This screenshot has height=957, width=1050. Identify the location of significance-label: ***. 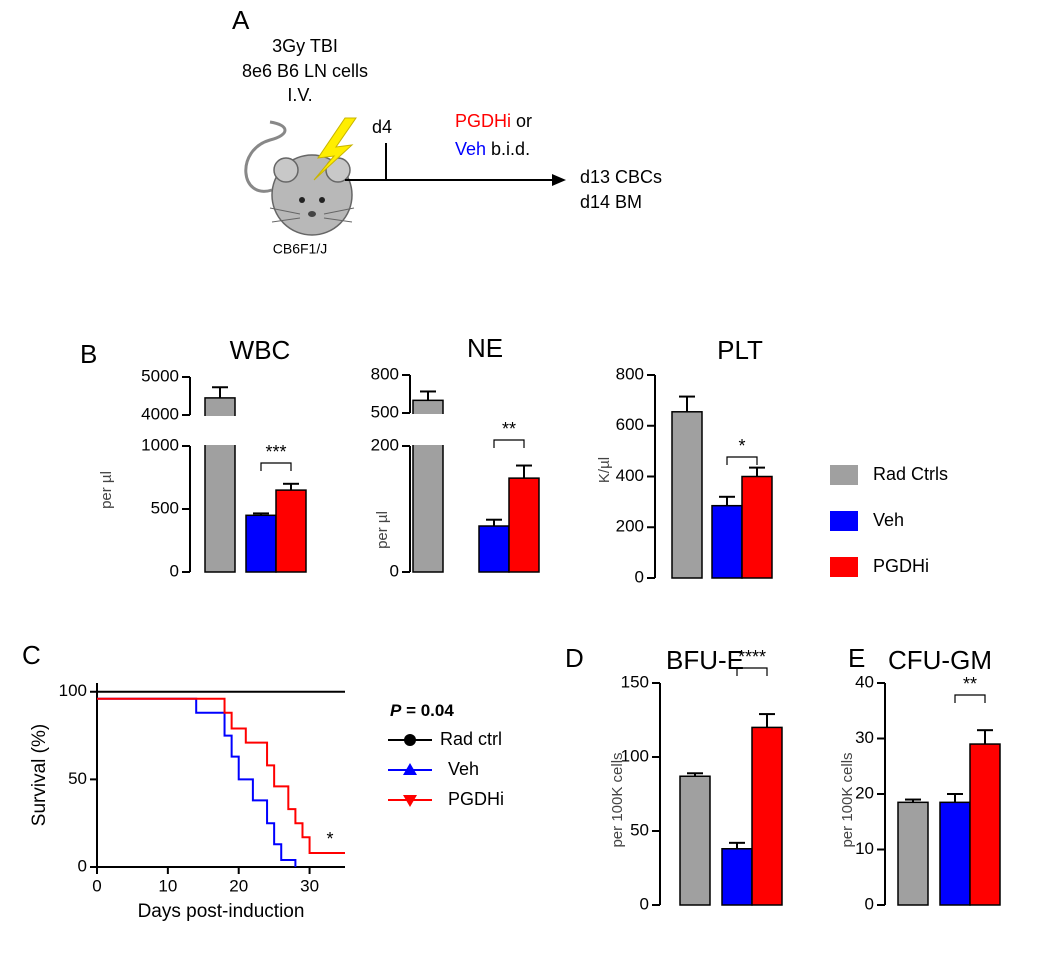
(275, 452).